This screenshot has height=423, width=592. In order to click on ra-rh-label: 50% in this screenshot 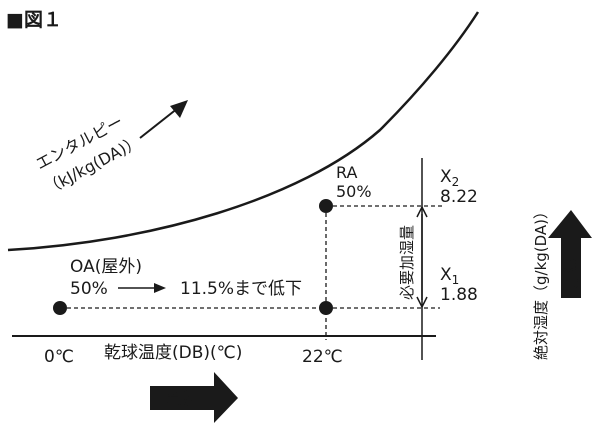, I will do `click(354, 191)`.